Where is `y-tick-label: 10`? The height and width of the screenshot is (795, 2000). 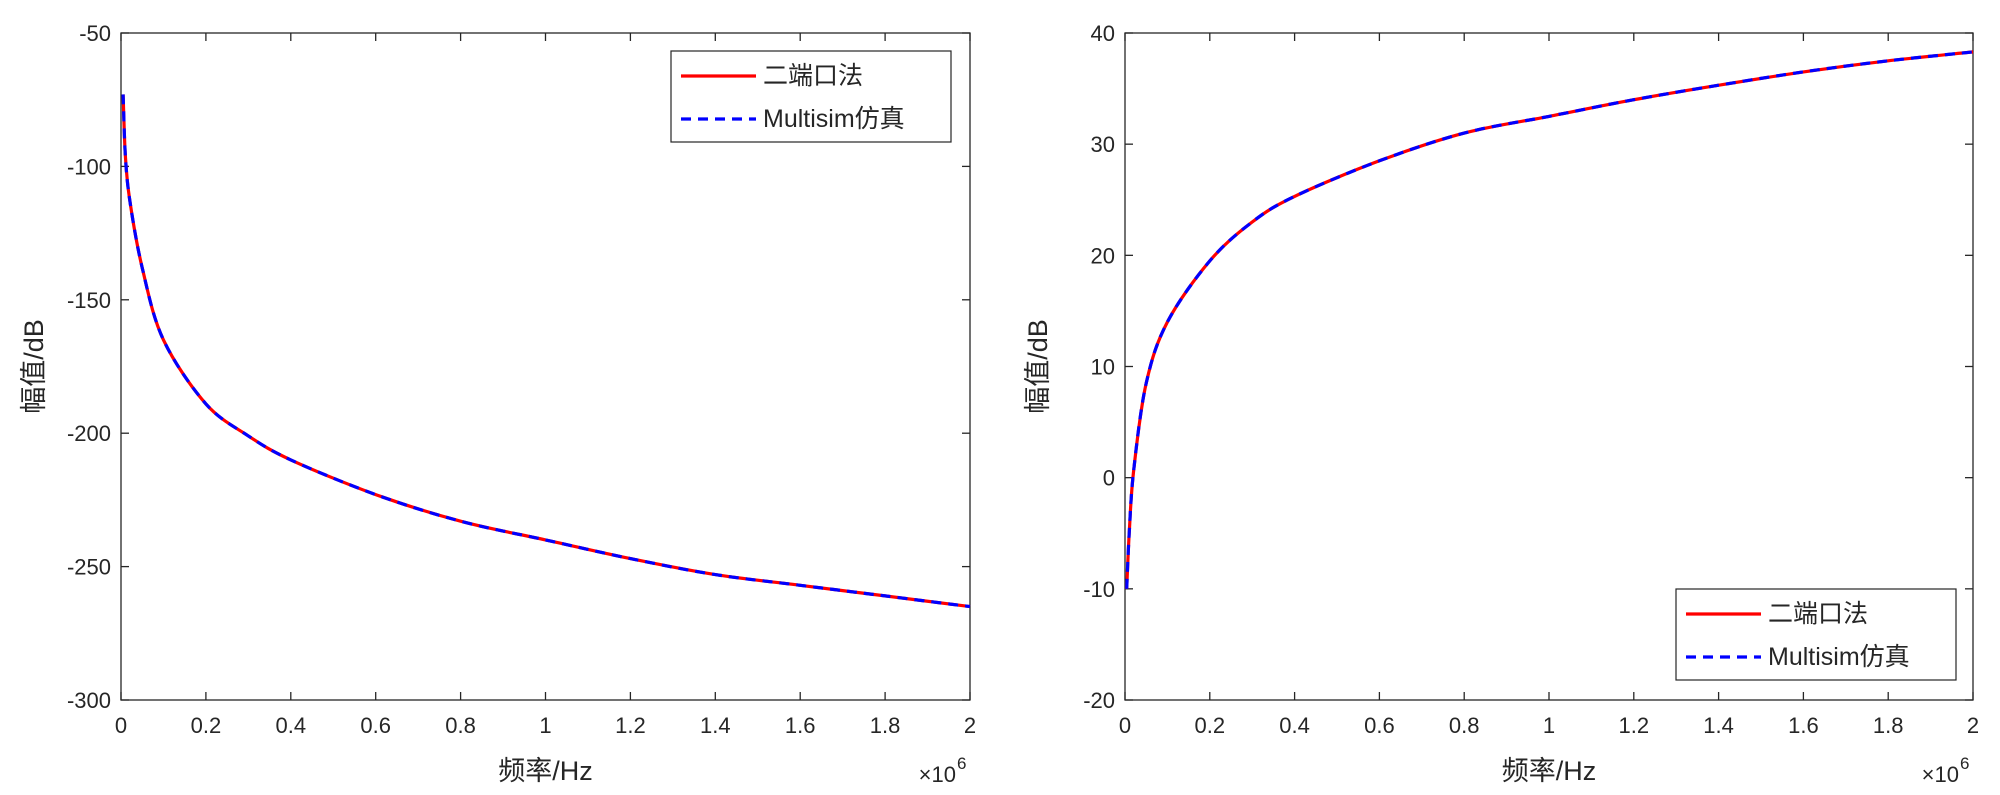 y-tick-label: 10 is located at coordinates (1103, 367).